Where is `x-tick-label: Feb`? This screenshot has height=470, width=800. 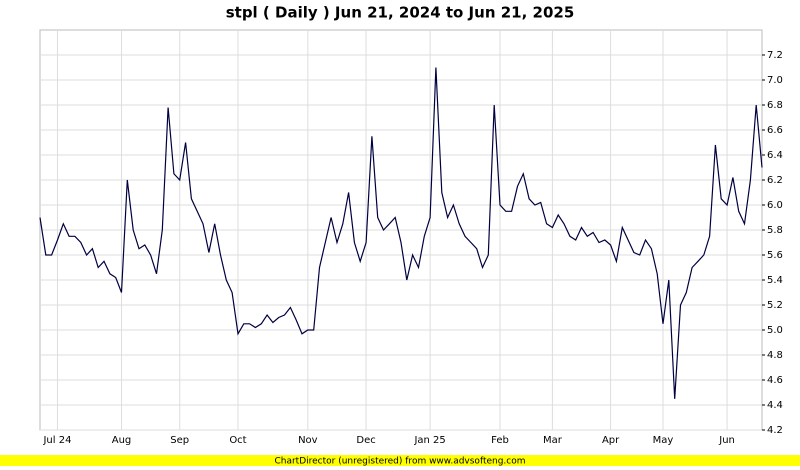 x-tick-label: Feb is located at coordinates (500, 440).